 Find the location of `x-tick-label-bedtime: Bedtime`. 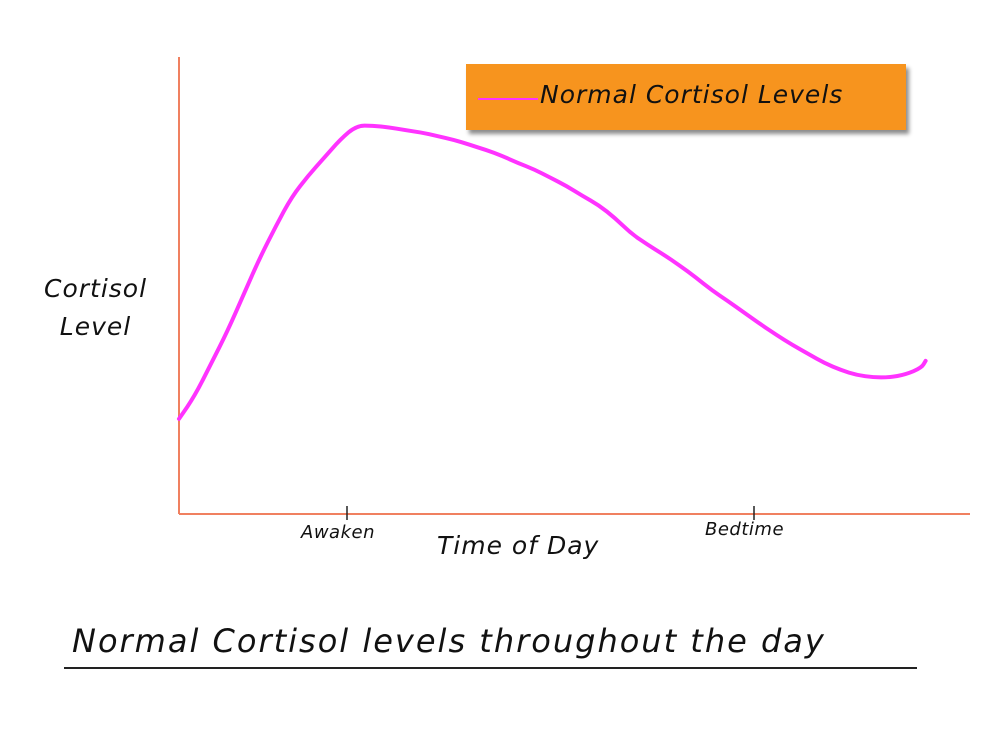

x-tick-label-bedtime: Bedtime is located at coordinates (745, 529).